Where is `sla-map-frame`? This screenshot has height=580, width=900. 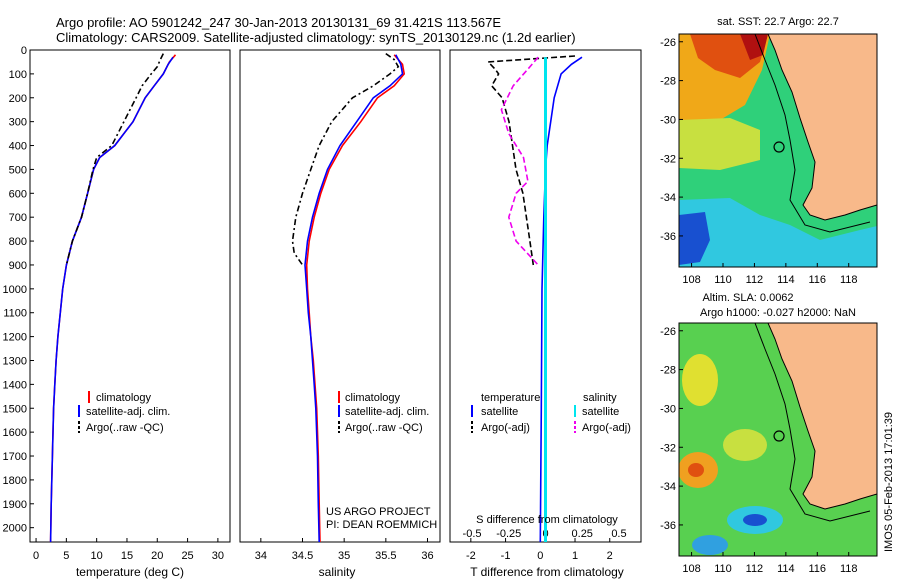
sla-map-frame is located at coordinates (778, 439).